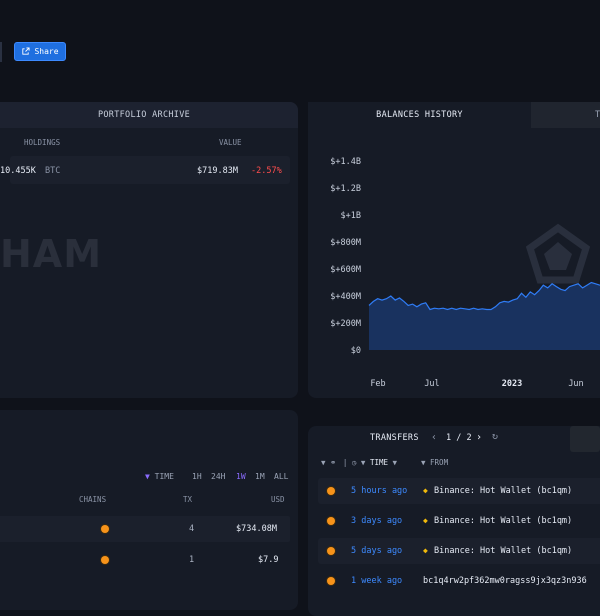  I want to click on filter-button, so click(585, 439).